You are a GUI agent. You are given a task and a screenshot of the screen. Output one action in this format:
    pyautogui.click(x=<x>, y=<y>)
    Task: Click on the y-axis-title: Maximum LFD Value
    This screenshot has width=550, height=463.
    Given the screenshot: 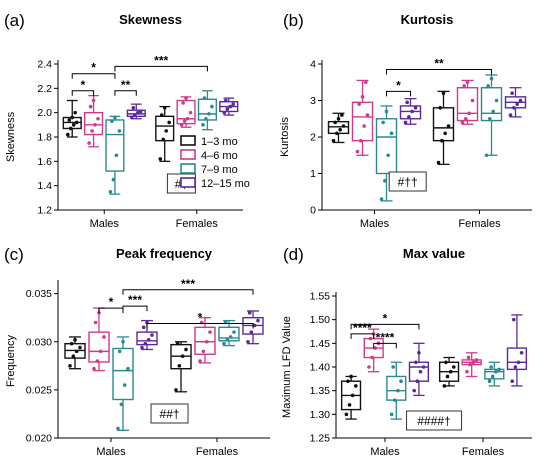 What is the action you would take?
    pyautogui.click(x=287, y=367)
    